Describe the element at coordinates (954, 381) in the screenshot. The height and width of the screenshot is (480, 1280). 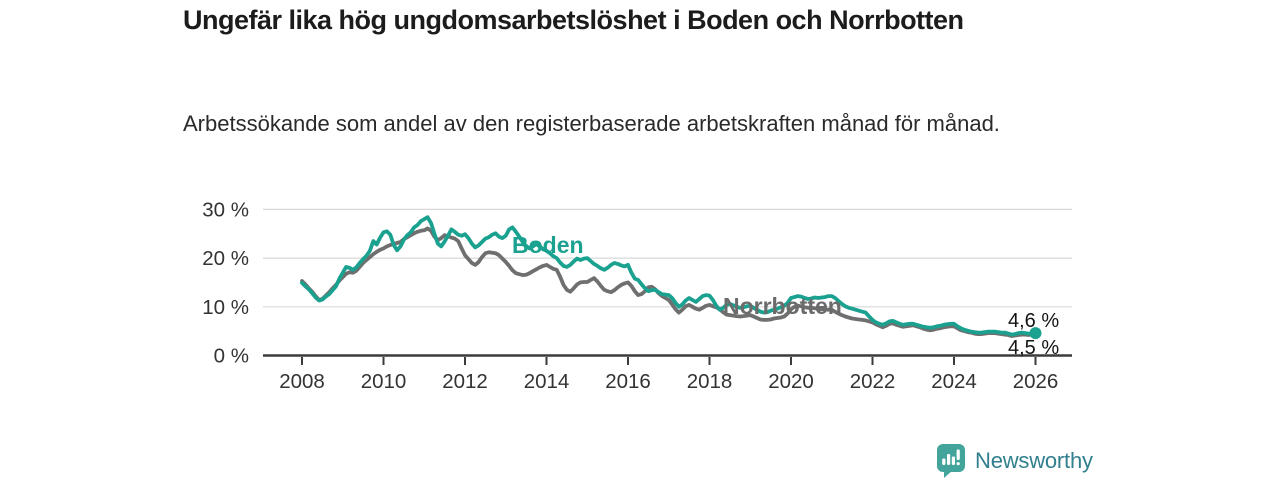
I see `x-tick-label: 2024` at that location.